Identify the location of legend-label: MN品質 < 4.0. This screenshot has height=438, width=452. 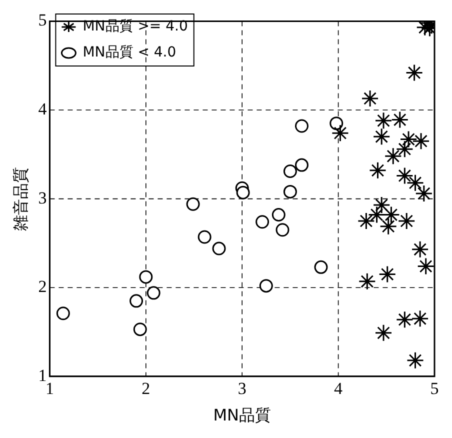
(129, 52).